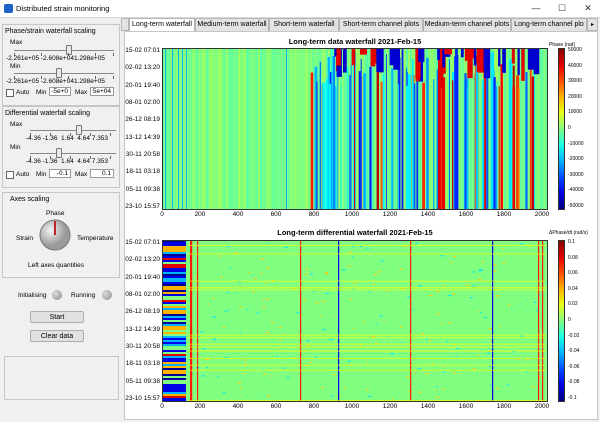 The image size is (600, 422). Describe the element at coordinates (32, 295) in the screenshot. I see `initialising-label: Initialising` at that location.